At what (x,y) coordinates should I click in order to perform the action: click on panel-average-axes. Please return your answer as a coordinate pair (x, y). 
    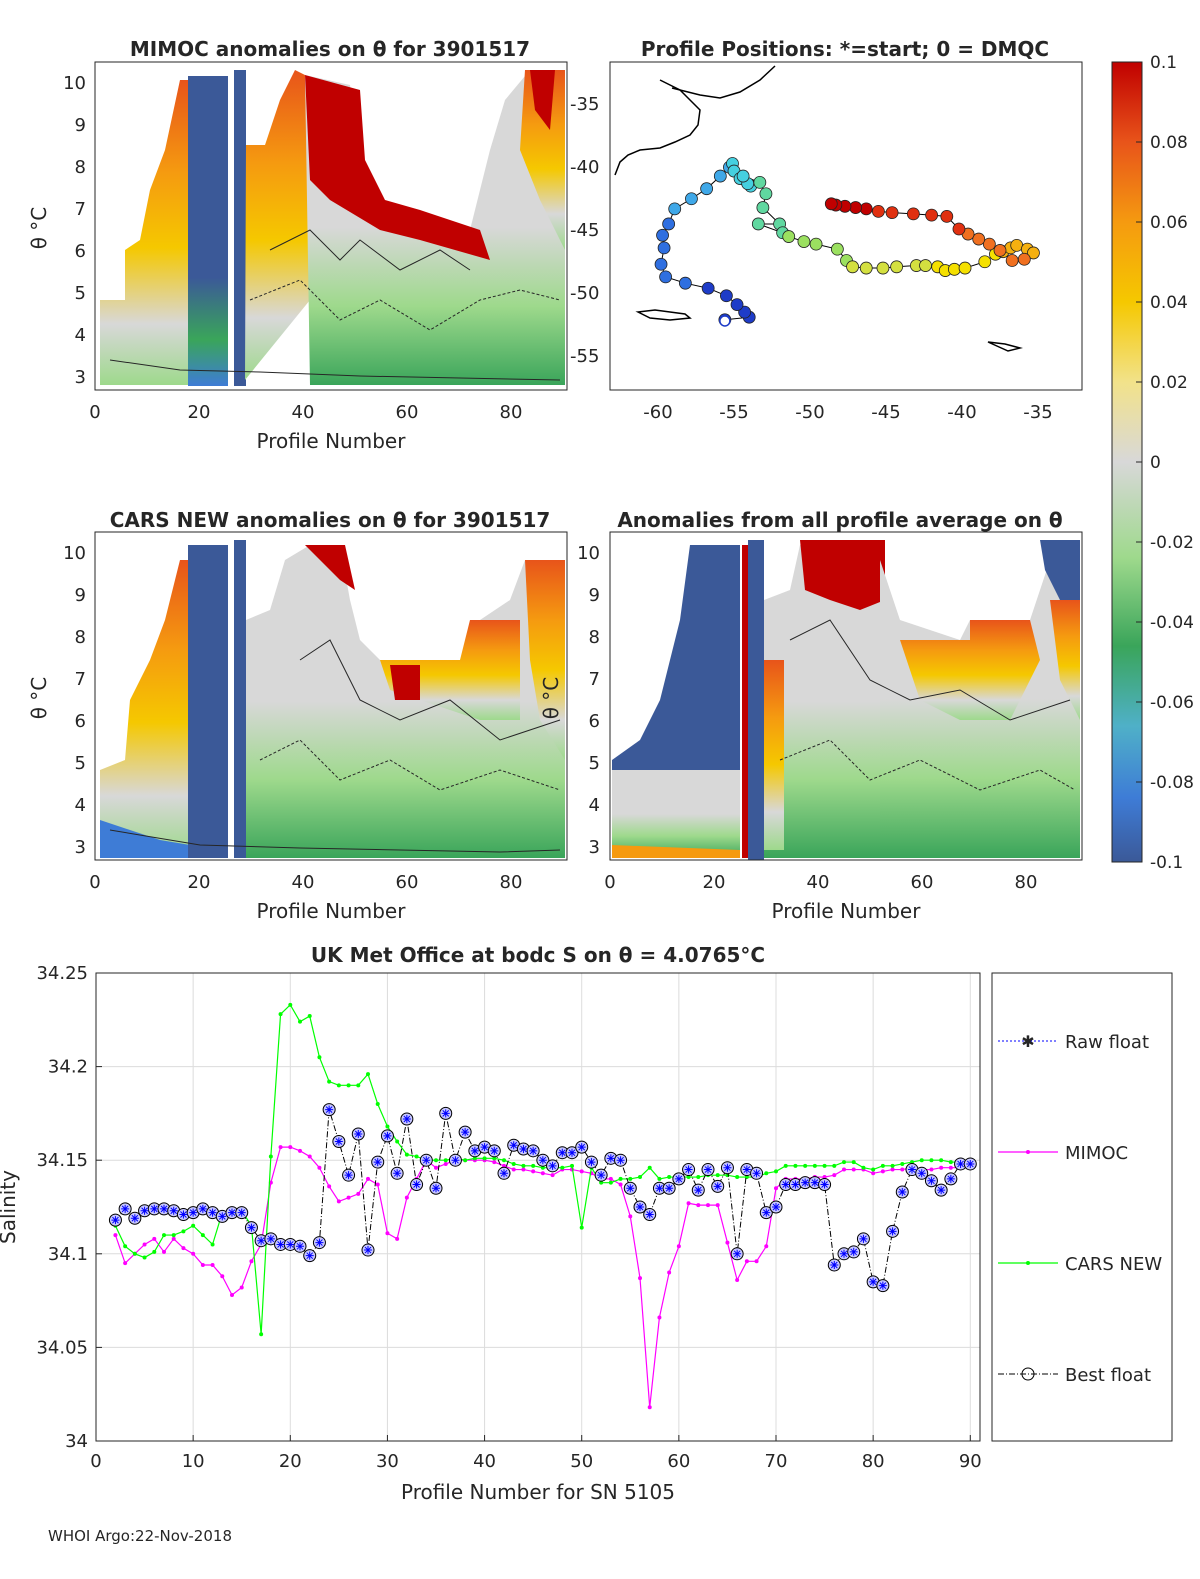
    Looking at the image, I should click on (846, 696).